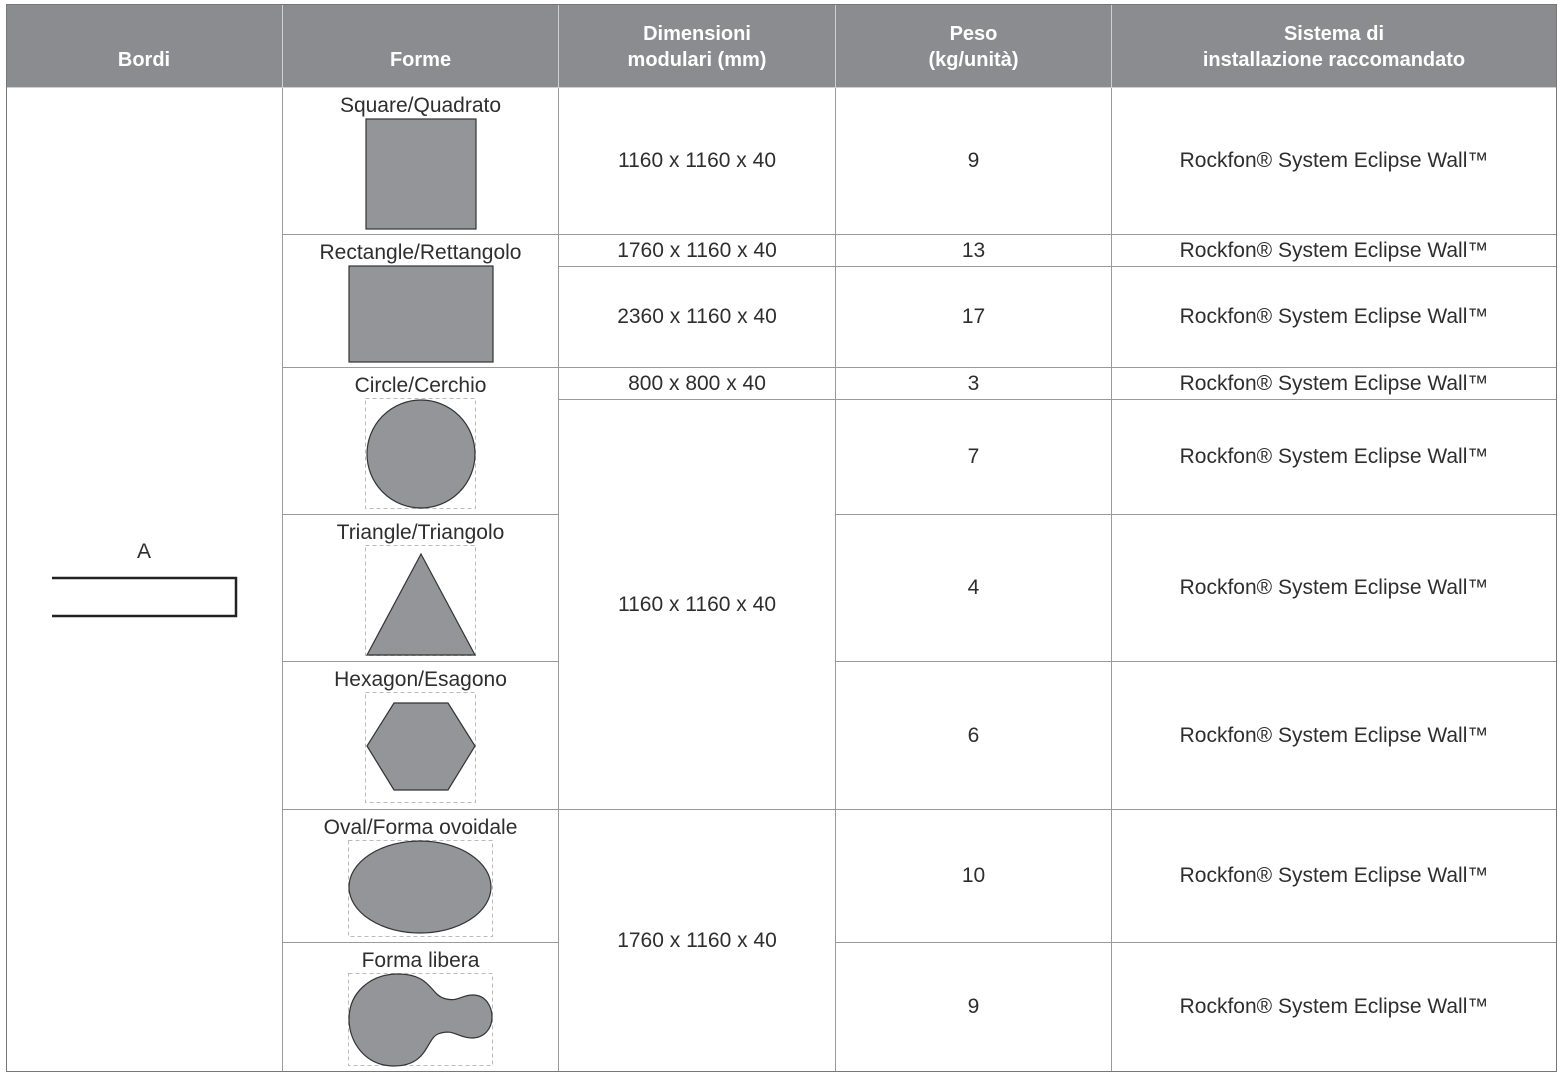  I want to click on weight-cell: 4, so click(974, 588).